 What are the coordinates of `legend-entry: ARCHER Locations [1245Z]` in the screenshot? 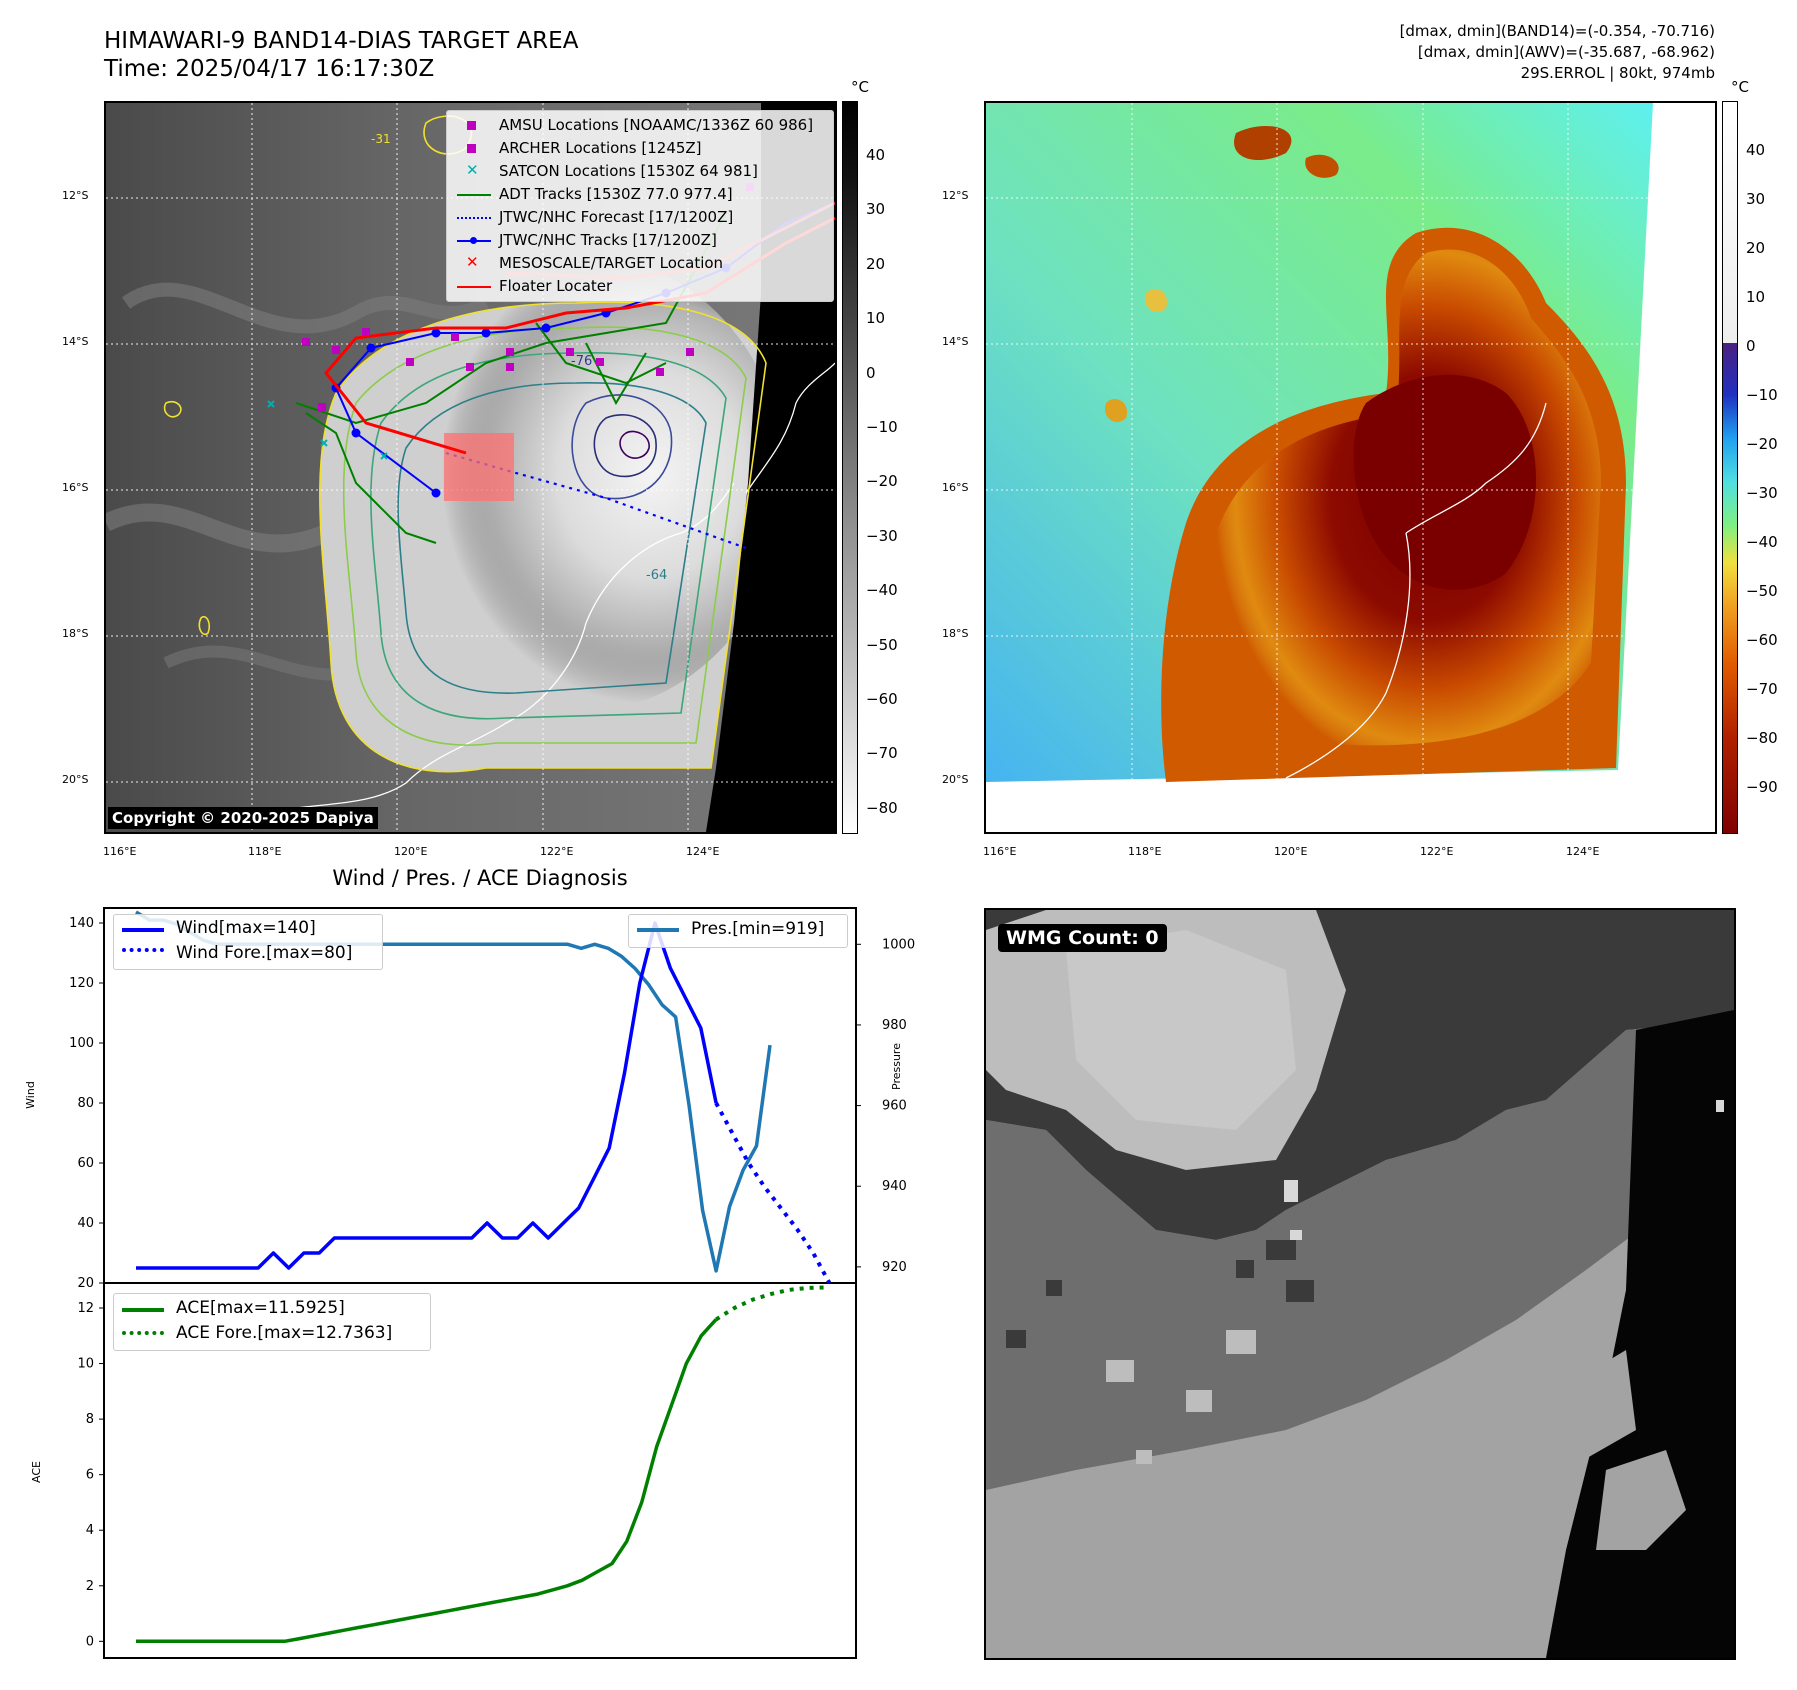 It's located at (641, 149).